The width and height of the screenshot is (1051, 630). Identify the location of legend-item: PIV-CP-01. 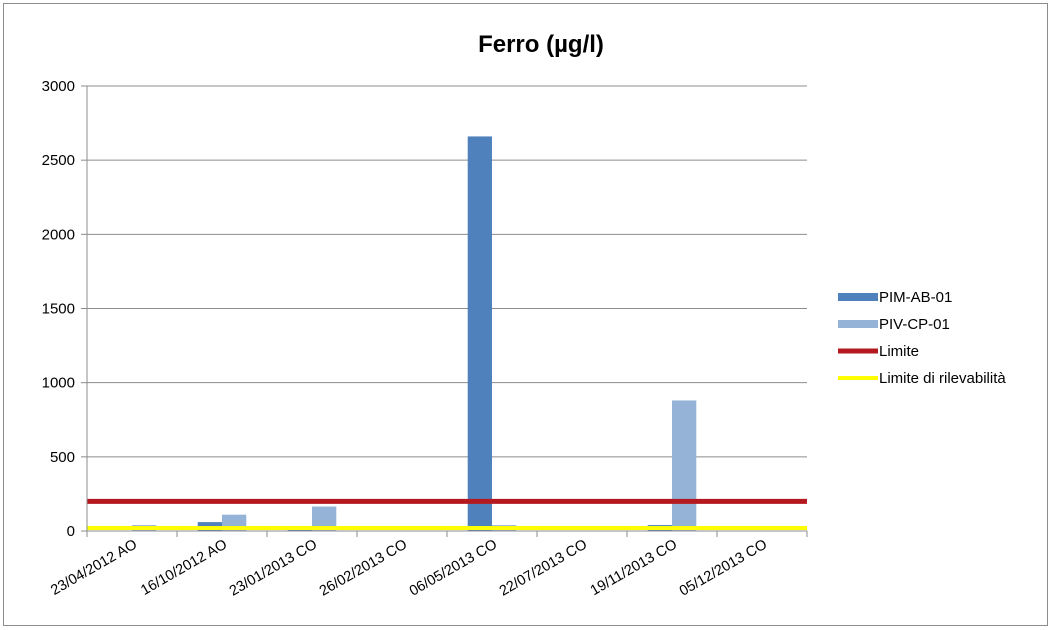
(894, 324).